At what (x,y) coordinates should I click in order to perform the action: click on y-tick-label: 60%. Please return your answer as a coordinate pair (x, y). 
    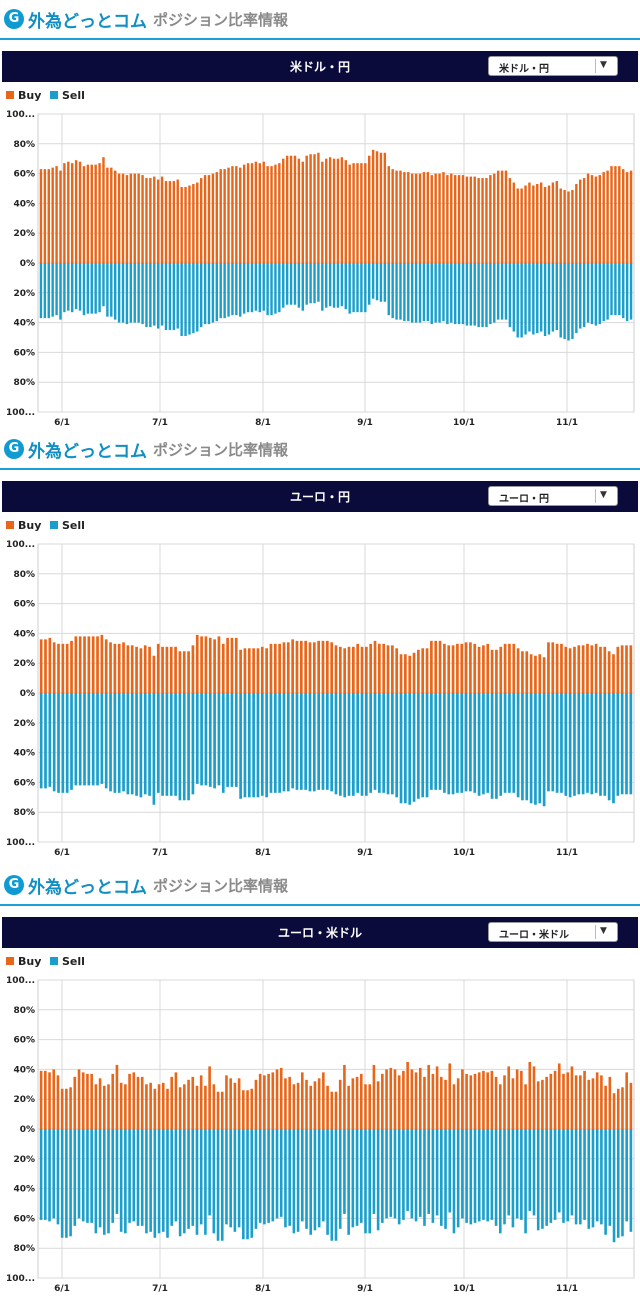
    Looking at the image, I should click on (24, 1219).